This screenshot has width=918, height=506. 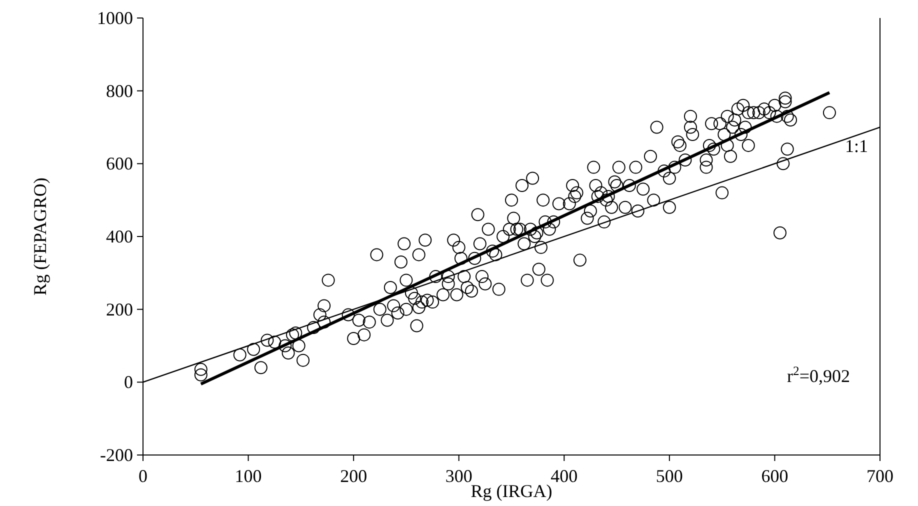 What do you see at coordinates (40, 237) in the screenshot?
I see `y-axis-title: Rg (FEPAGRO)` at bounding box center [40, 237].